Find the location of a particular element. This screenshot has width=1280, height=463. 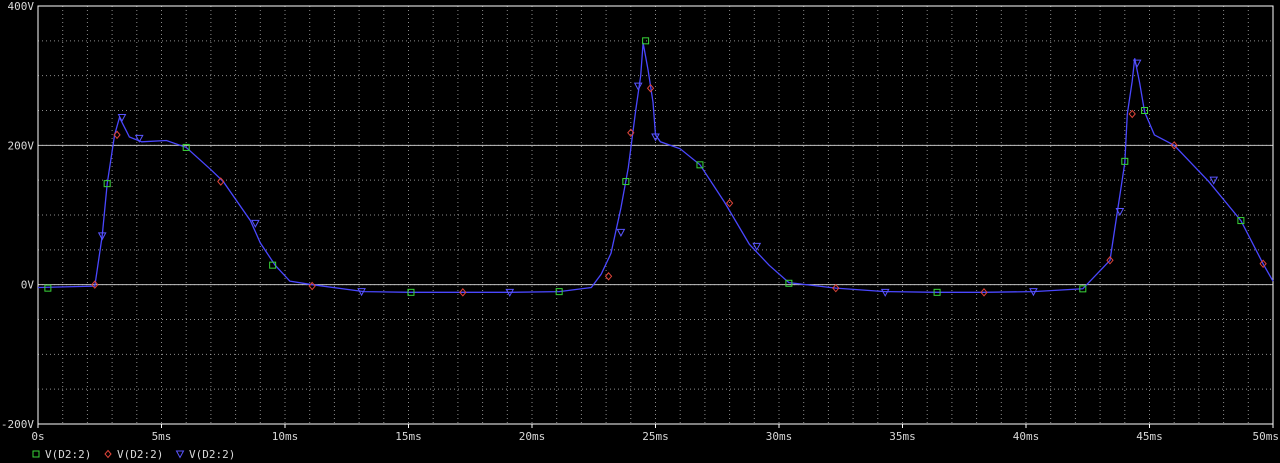

y-tick-label: 200V is located at coordinates (21, 145).